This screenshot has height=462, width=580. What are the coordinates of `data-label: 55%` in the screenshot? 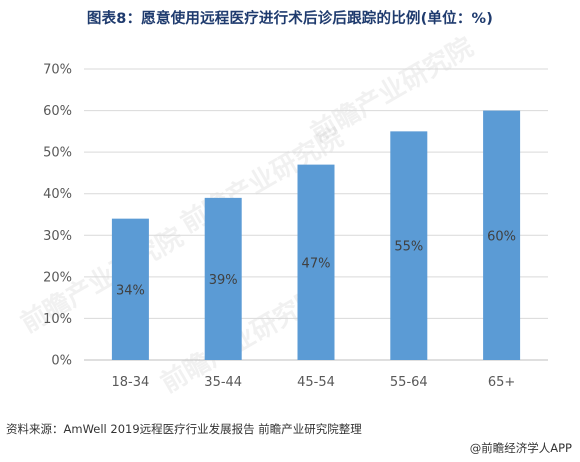 It's located at (408, 247).